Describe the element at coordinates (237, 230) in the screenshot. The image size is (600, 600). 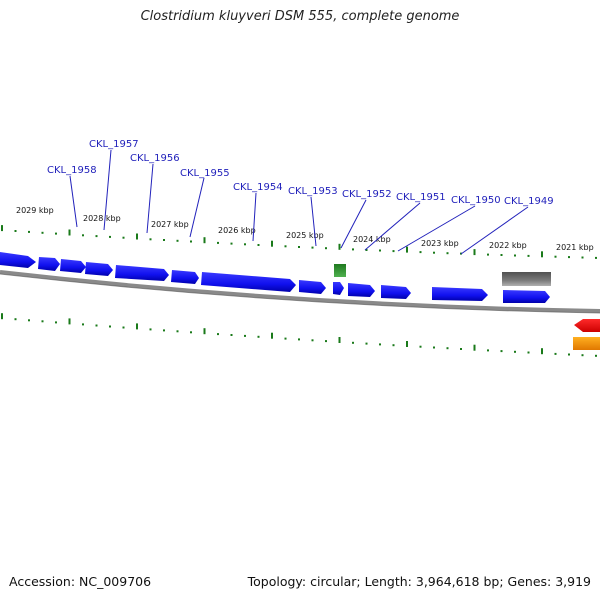
I see `scale-label: 2026 kbp` at that location.